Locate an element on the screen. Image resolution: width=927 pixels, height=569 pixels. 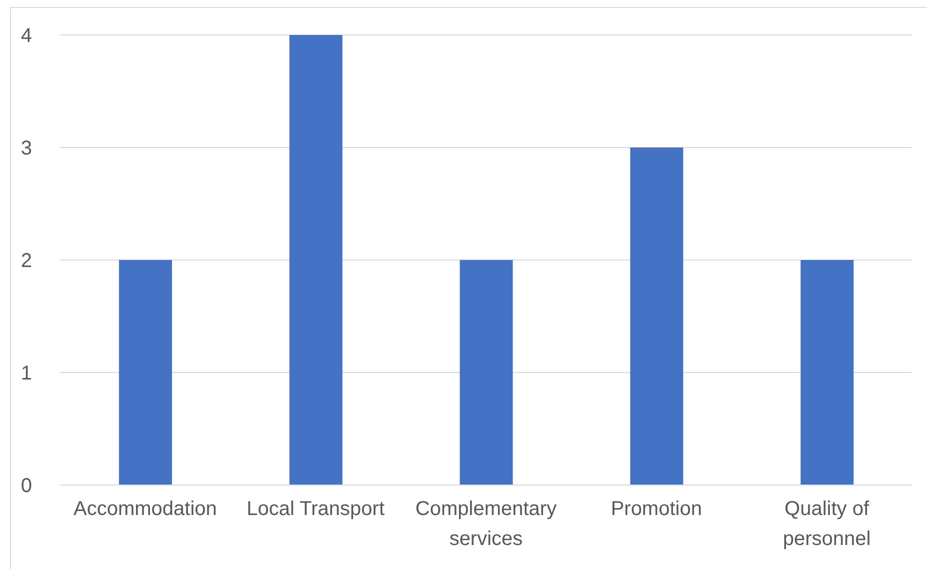
y-tick-label: 2 is located at coordinates (26, 261).